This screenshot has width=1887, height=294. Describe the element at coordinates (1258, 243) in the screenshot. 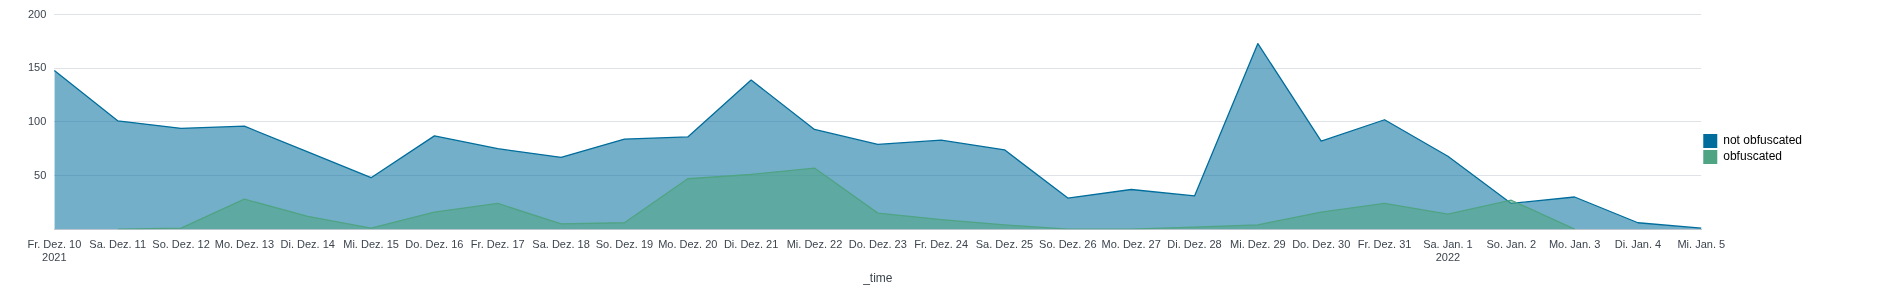

I see `x-tick-label: Mi. Dez. 29` at that location.